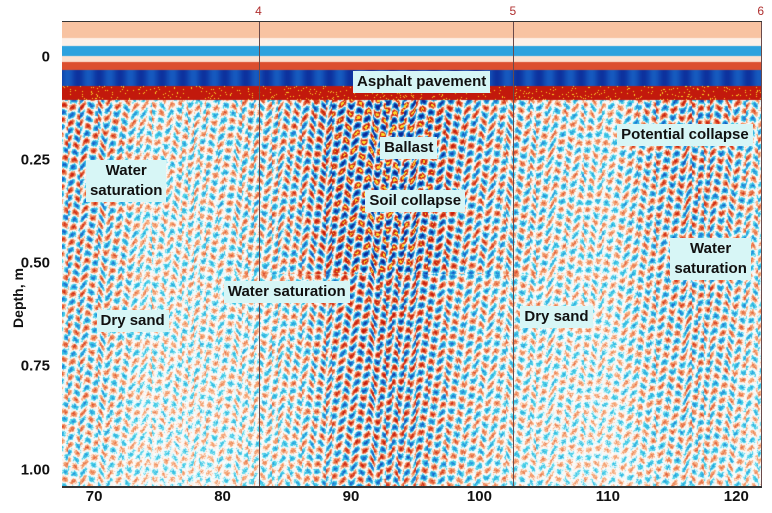 The height and width of the screenshot is (513, 772). Describe the element at coordinates (412, 21) in the screenshot. I see `plot-top-border` at that location.